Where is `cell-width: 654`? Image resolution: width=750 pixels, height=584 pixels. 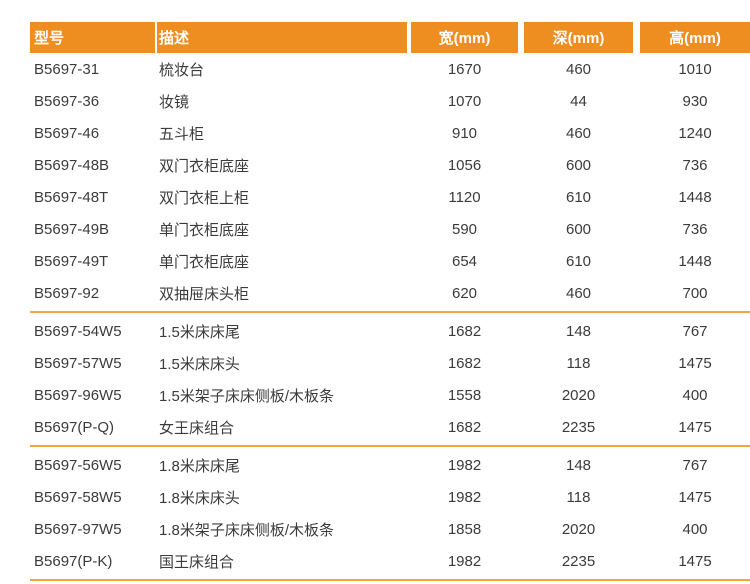 cell-width: 654 is located at coordinates (464, 261).